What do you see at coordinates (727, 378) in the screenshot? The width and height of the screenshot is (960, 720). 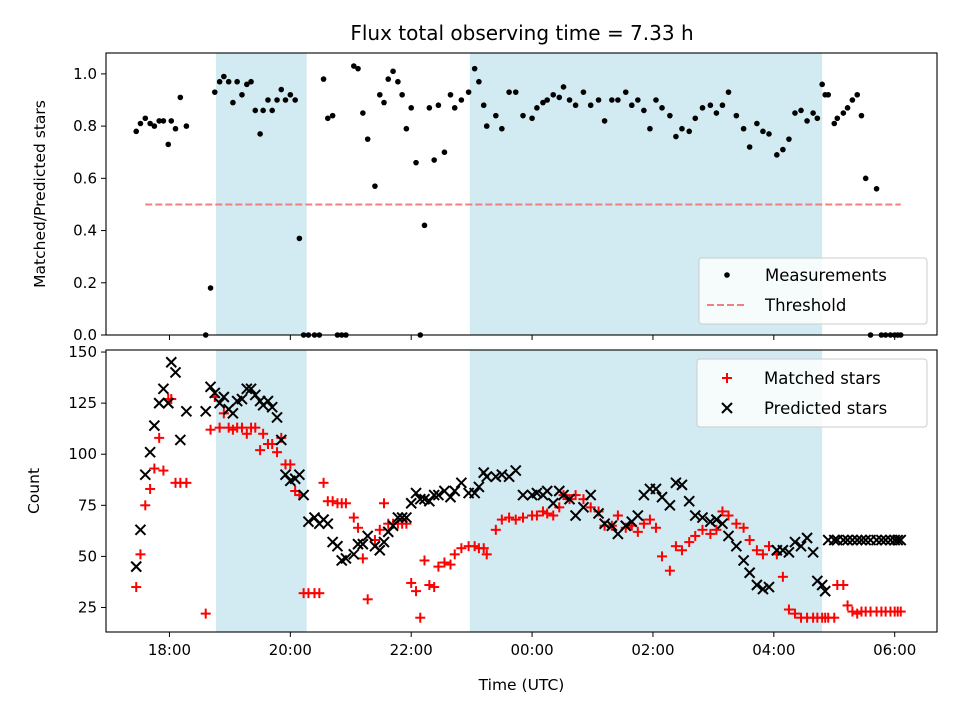 I see `legend-plus-glyph` at bounding box center [727, 378].